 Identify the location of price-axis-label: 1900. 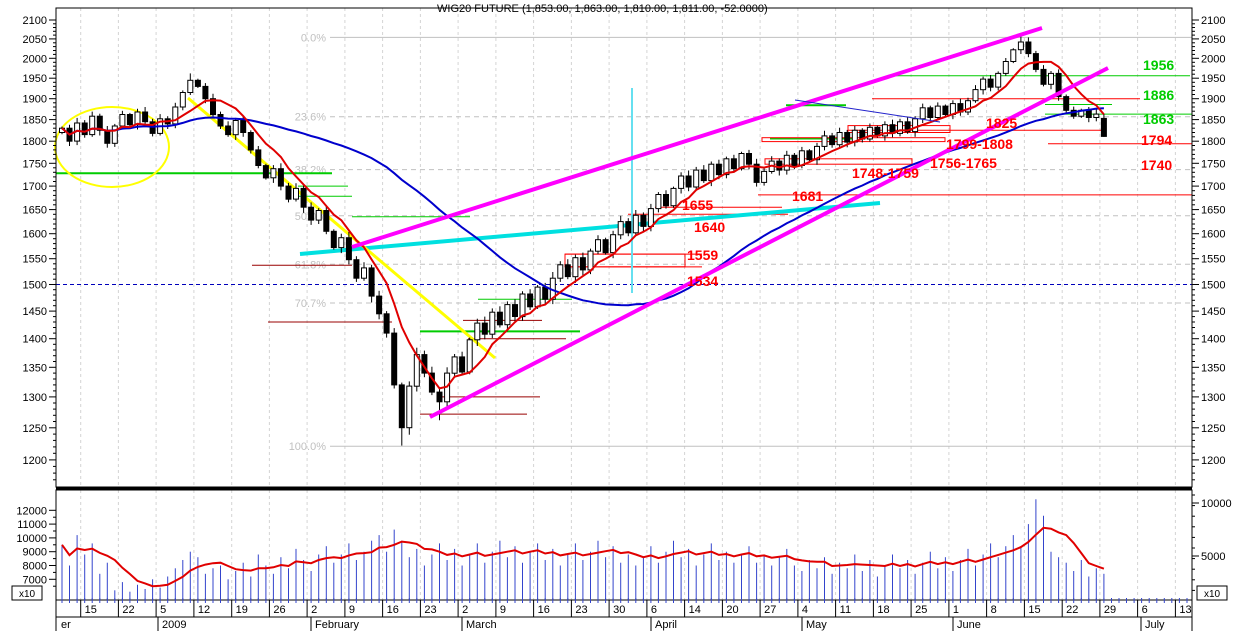
(1213, 100).